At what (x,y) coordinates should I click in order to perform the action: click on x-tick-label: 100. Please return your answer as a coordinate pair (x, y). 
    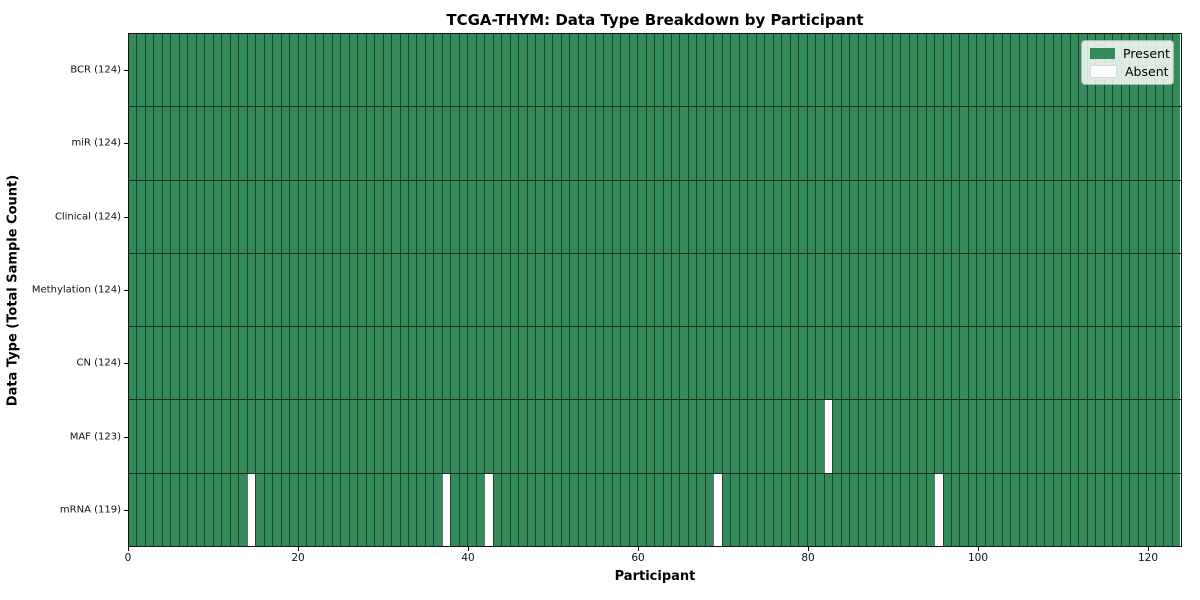
    Looking at the image, I should click on (978, 558).